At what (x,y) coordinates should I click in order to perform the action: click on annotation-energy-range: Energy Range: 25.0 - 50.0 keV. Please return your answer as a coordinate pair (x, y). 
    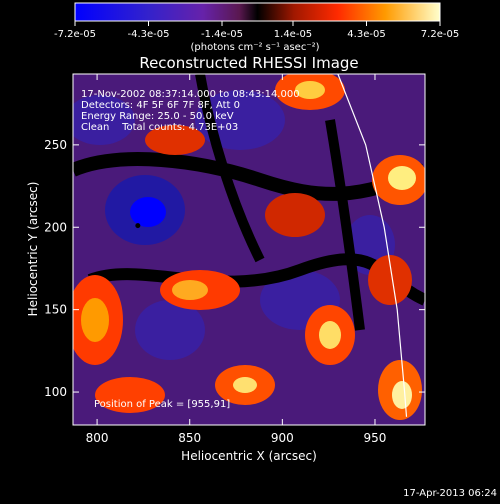
    Looking at the image, I should click on (157, 116).